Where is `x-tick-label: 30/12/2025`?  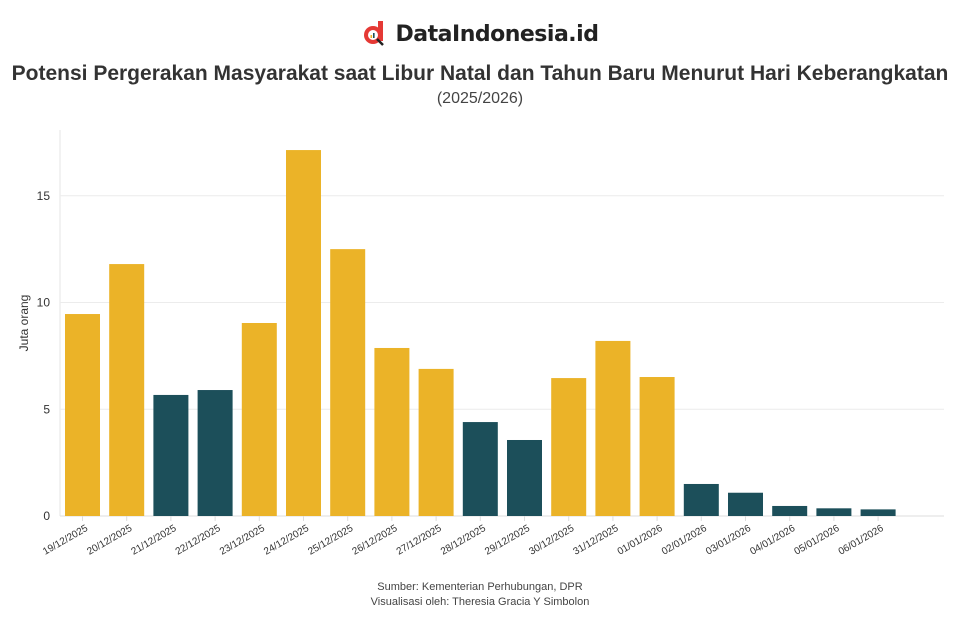 x-tick-label: 30/12/2025 is located at coordinates (551, 540).